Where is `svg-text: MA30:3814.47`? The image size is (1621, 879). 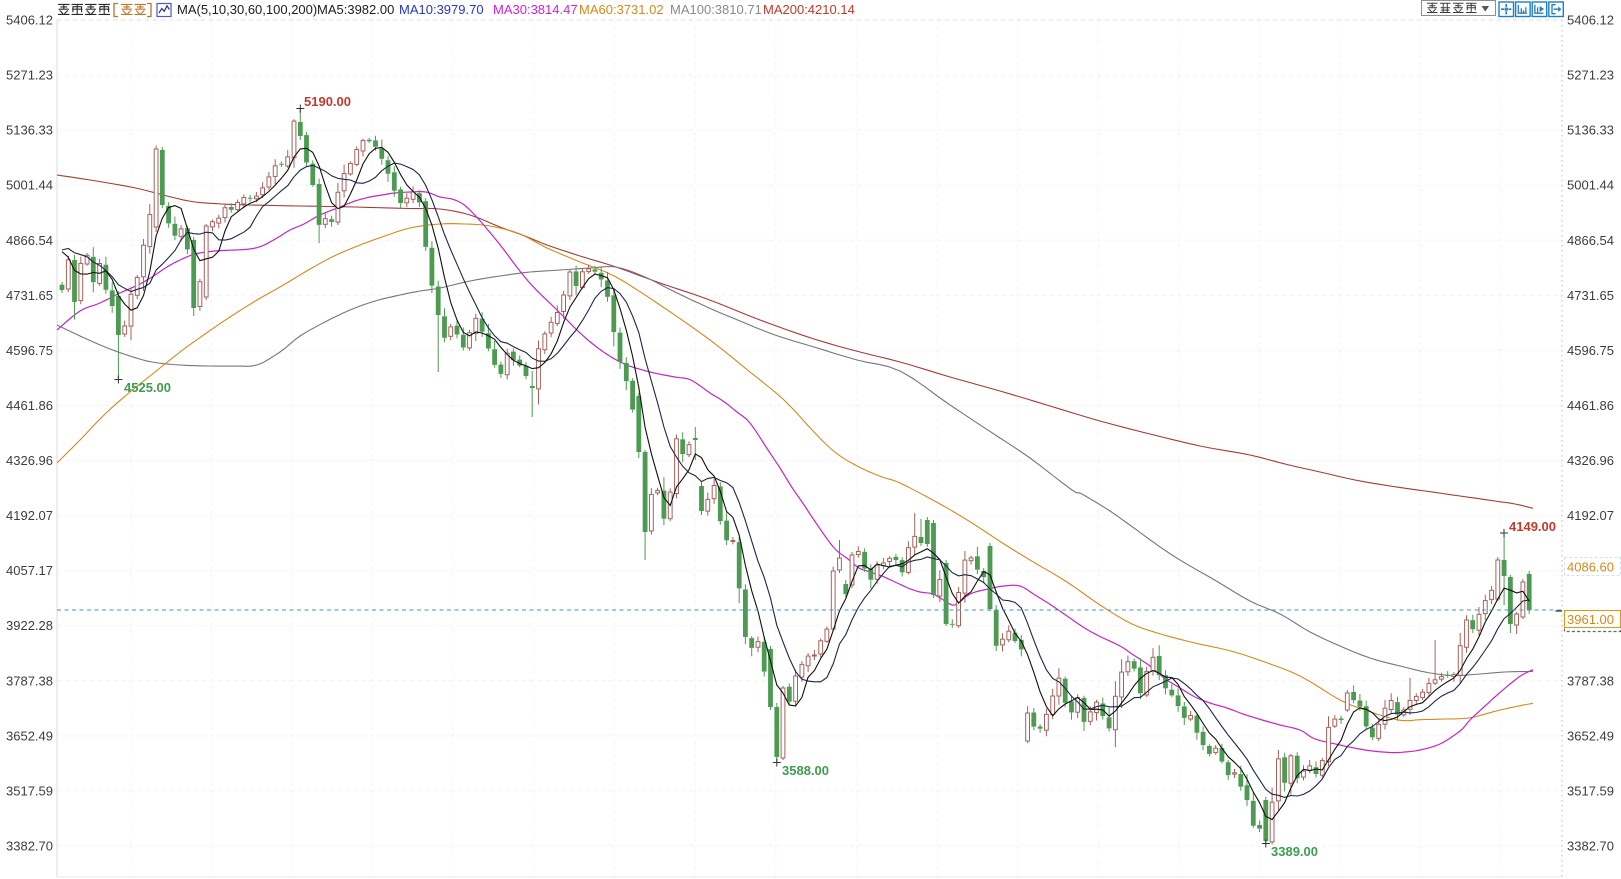
svg-text: MA30:3814.47 is located at coordinates (535, 9).